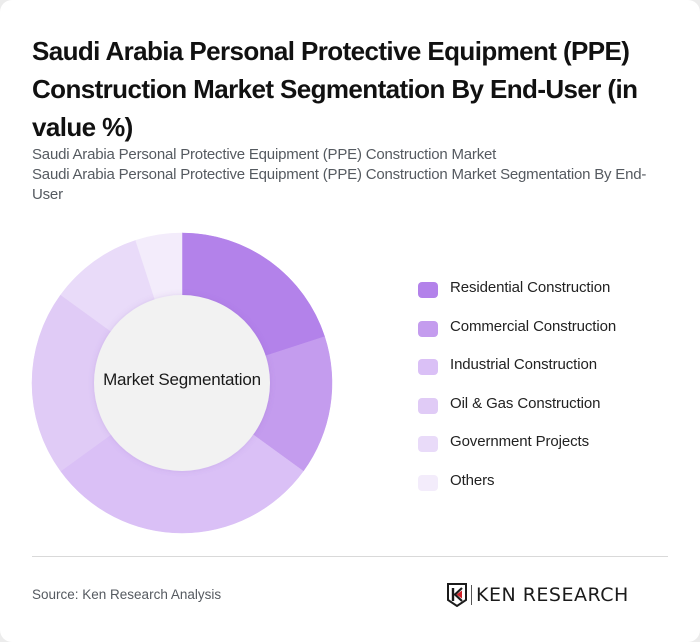 This screenshot has height=642, width=700. What do you see at coordinates (471, 595) in the screenshot?
I see `logo-separator` at bounding box center [471, 595].